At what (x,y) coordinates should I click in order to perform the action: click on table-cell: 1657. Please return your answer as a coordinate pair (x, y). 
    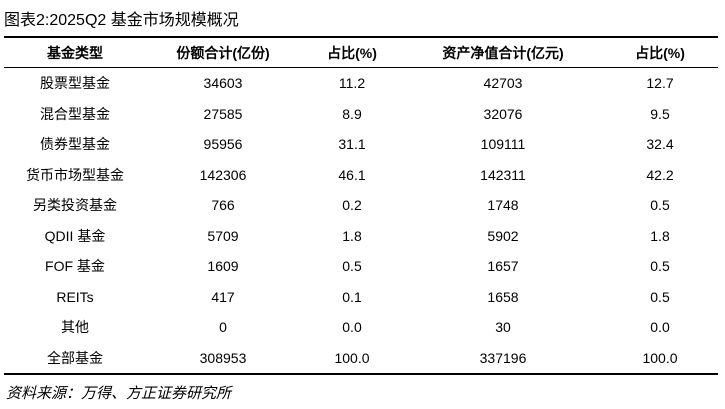
    Looking at the image, I should click on (503, 266).